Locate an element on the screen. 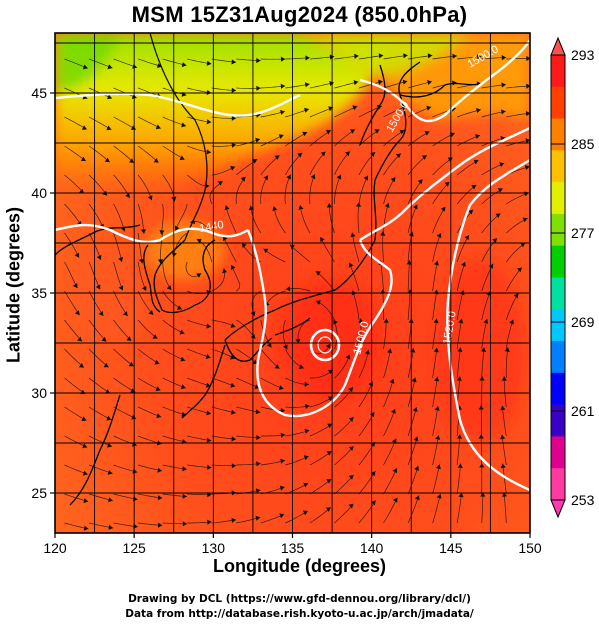  colorbar-tick-label: 253 is located at coordinates (583, 500).